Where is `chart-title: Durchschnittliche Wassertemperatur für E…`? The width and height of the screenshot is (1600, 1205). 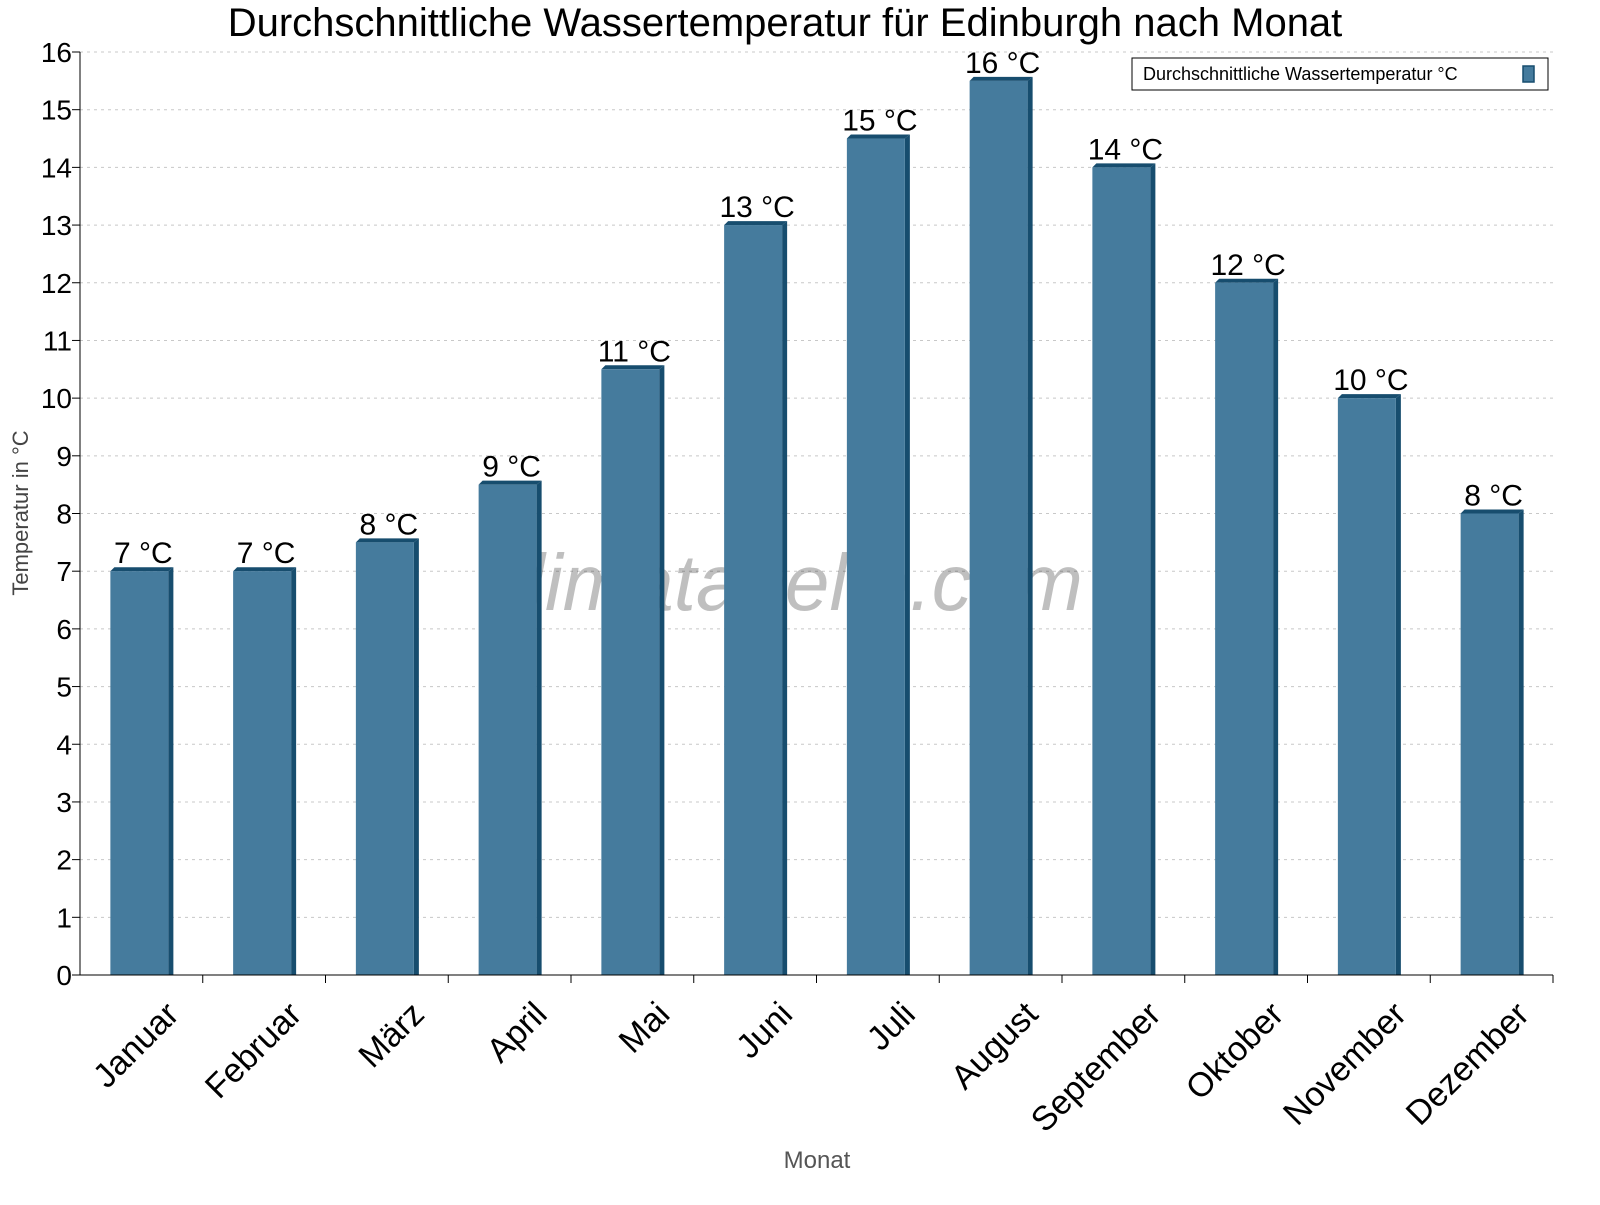 chart-title: Durchschnittliche Wassertemperatur für E… is located at coordinates (785, 23).